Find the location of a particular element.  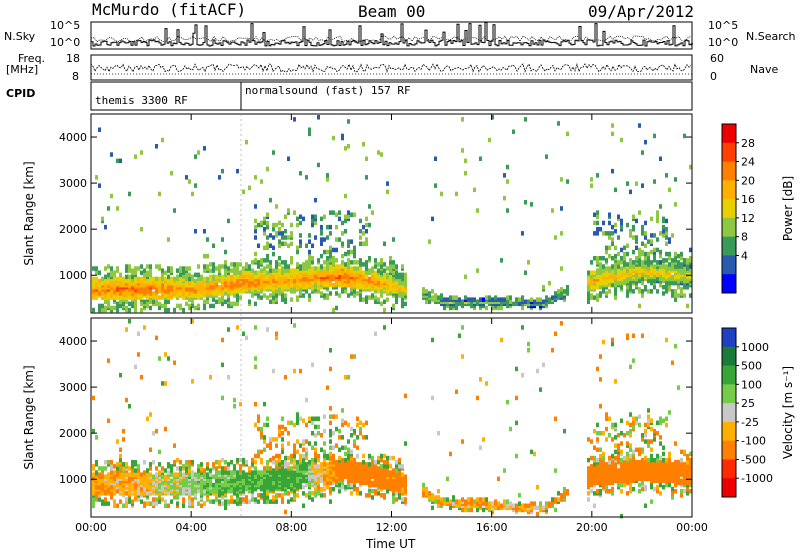

power-ytick-label: 1000 is located at coordinates (73, 275).